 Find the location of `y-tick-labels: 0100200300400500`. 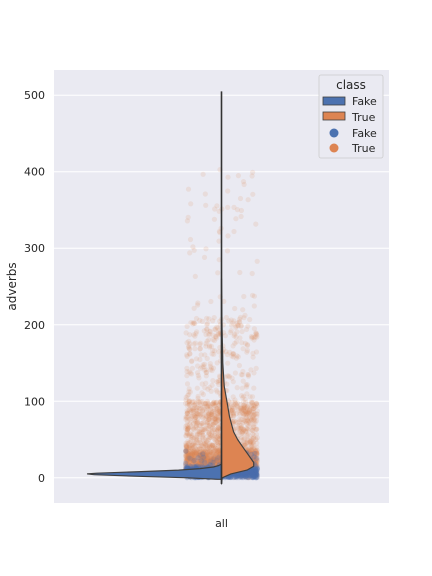

y-tick-labels: 0100200300400500 is located at coordinates (34, 287).